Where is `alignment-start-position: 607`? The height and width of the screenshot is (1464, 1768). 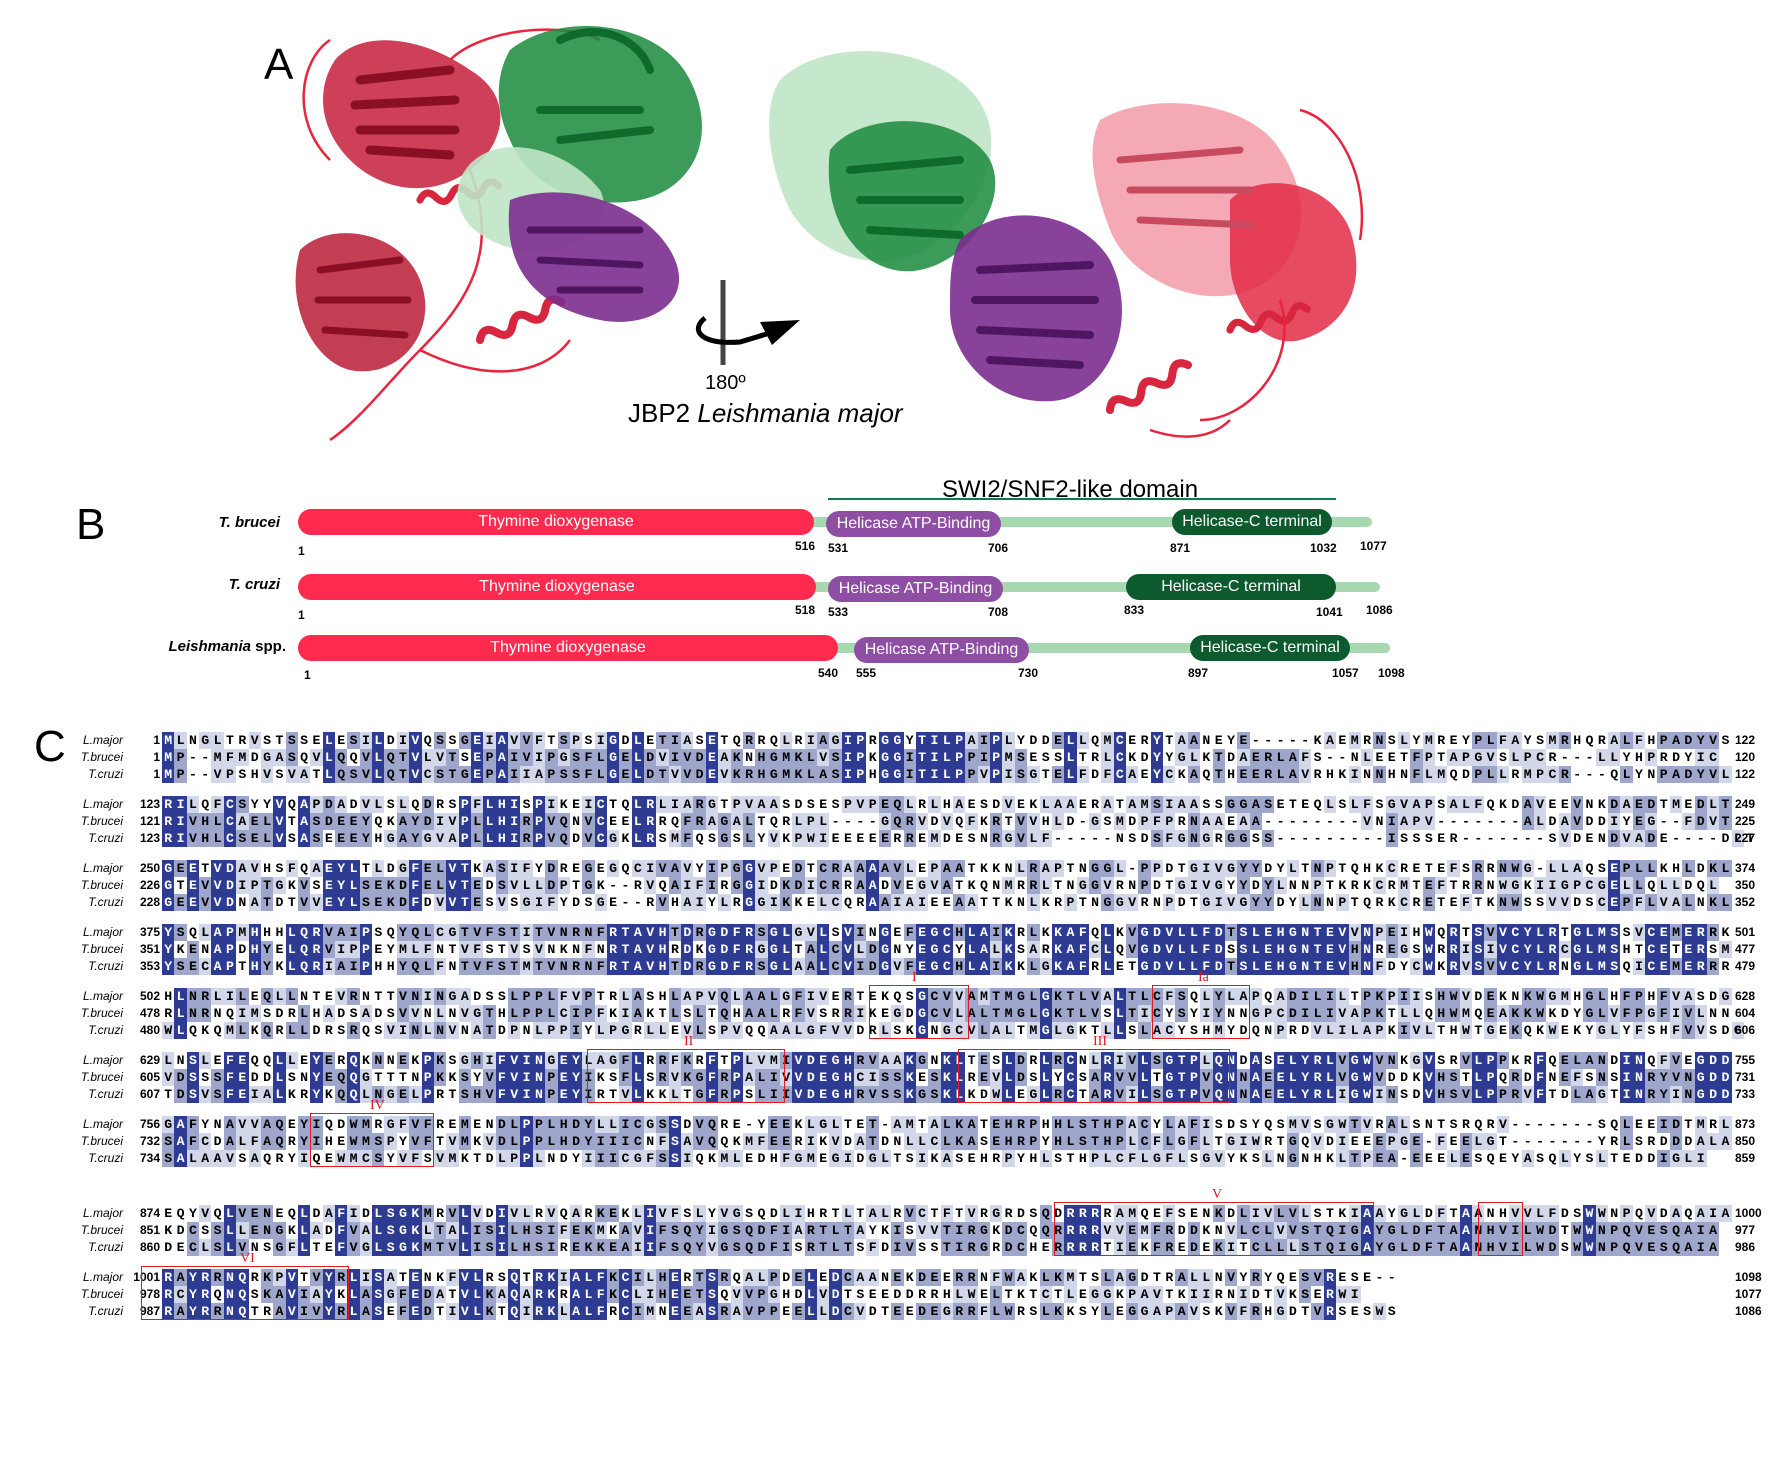 alignment-start-position: 607 is located at coordinates (149, 1094).